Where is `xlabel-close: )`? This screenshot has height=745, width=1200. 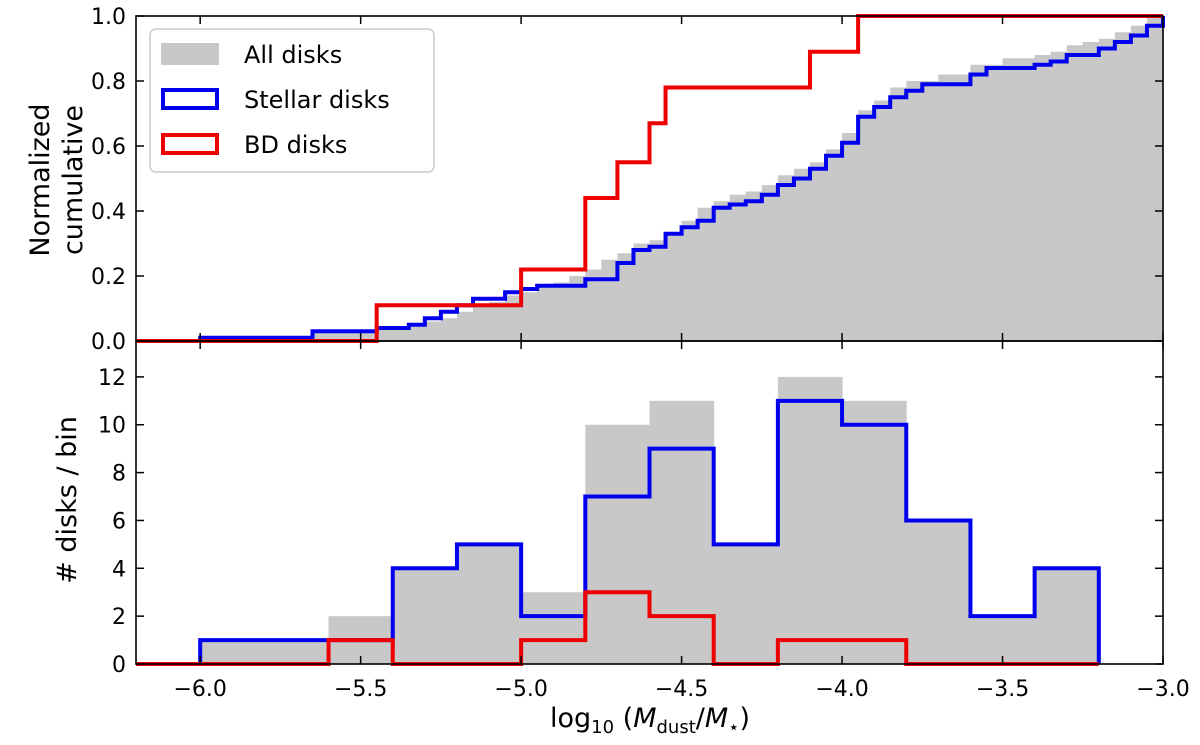
xlabel-close: ) is located at coordinates (744, 718).